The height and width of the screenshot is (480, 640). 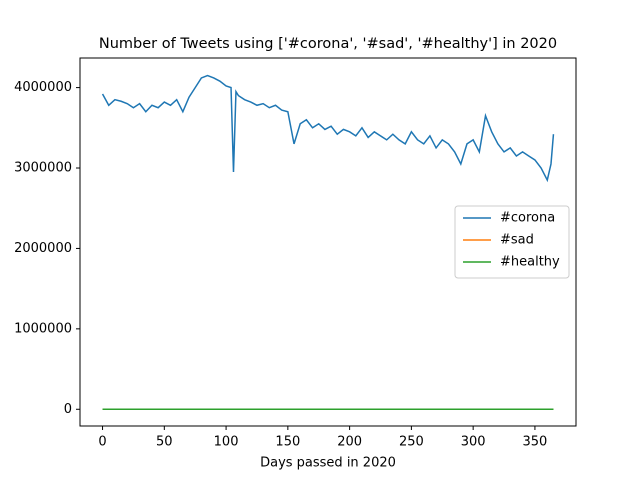 What do you see at coordinates (473, 442) in the screenshot?
I see `x-tick-label: 300` at bounding box center [473, 442].